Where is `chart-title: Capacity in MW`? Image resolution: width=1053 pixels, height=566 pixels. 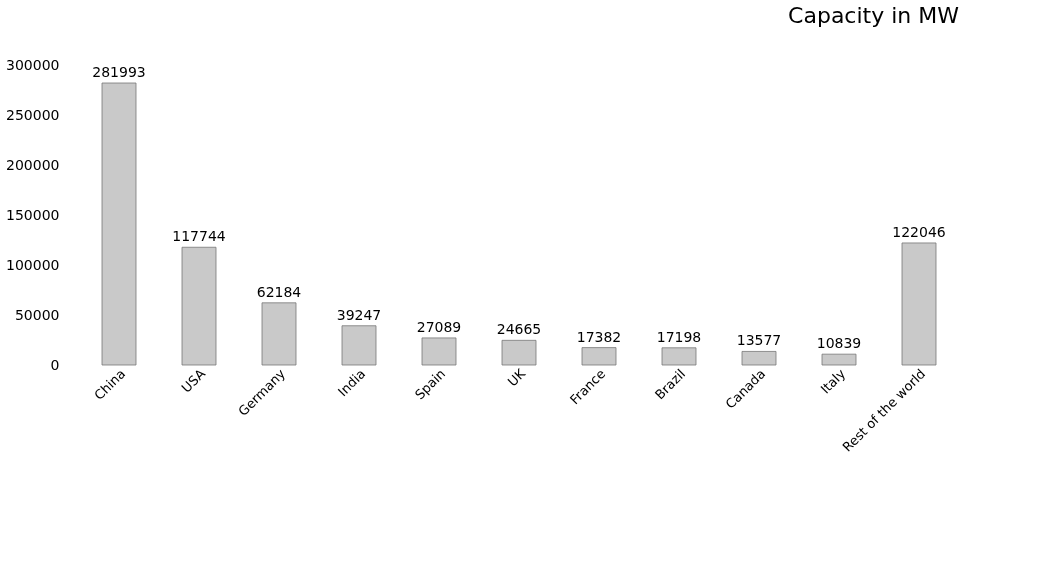 chart-title: Capacity in MW is located at coordinates (874, 15).